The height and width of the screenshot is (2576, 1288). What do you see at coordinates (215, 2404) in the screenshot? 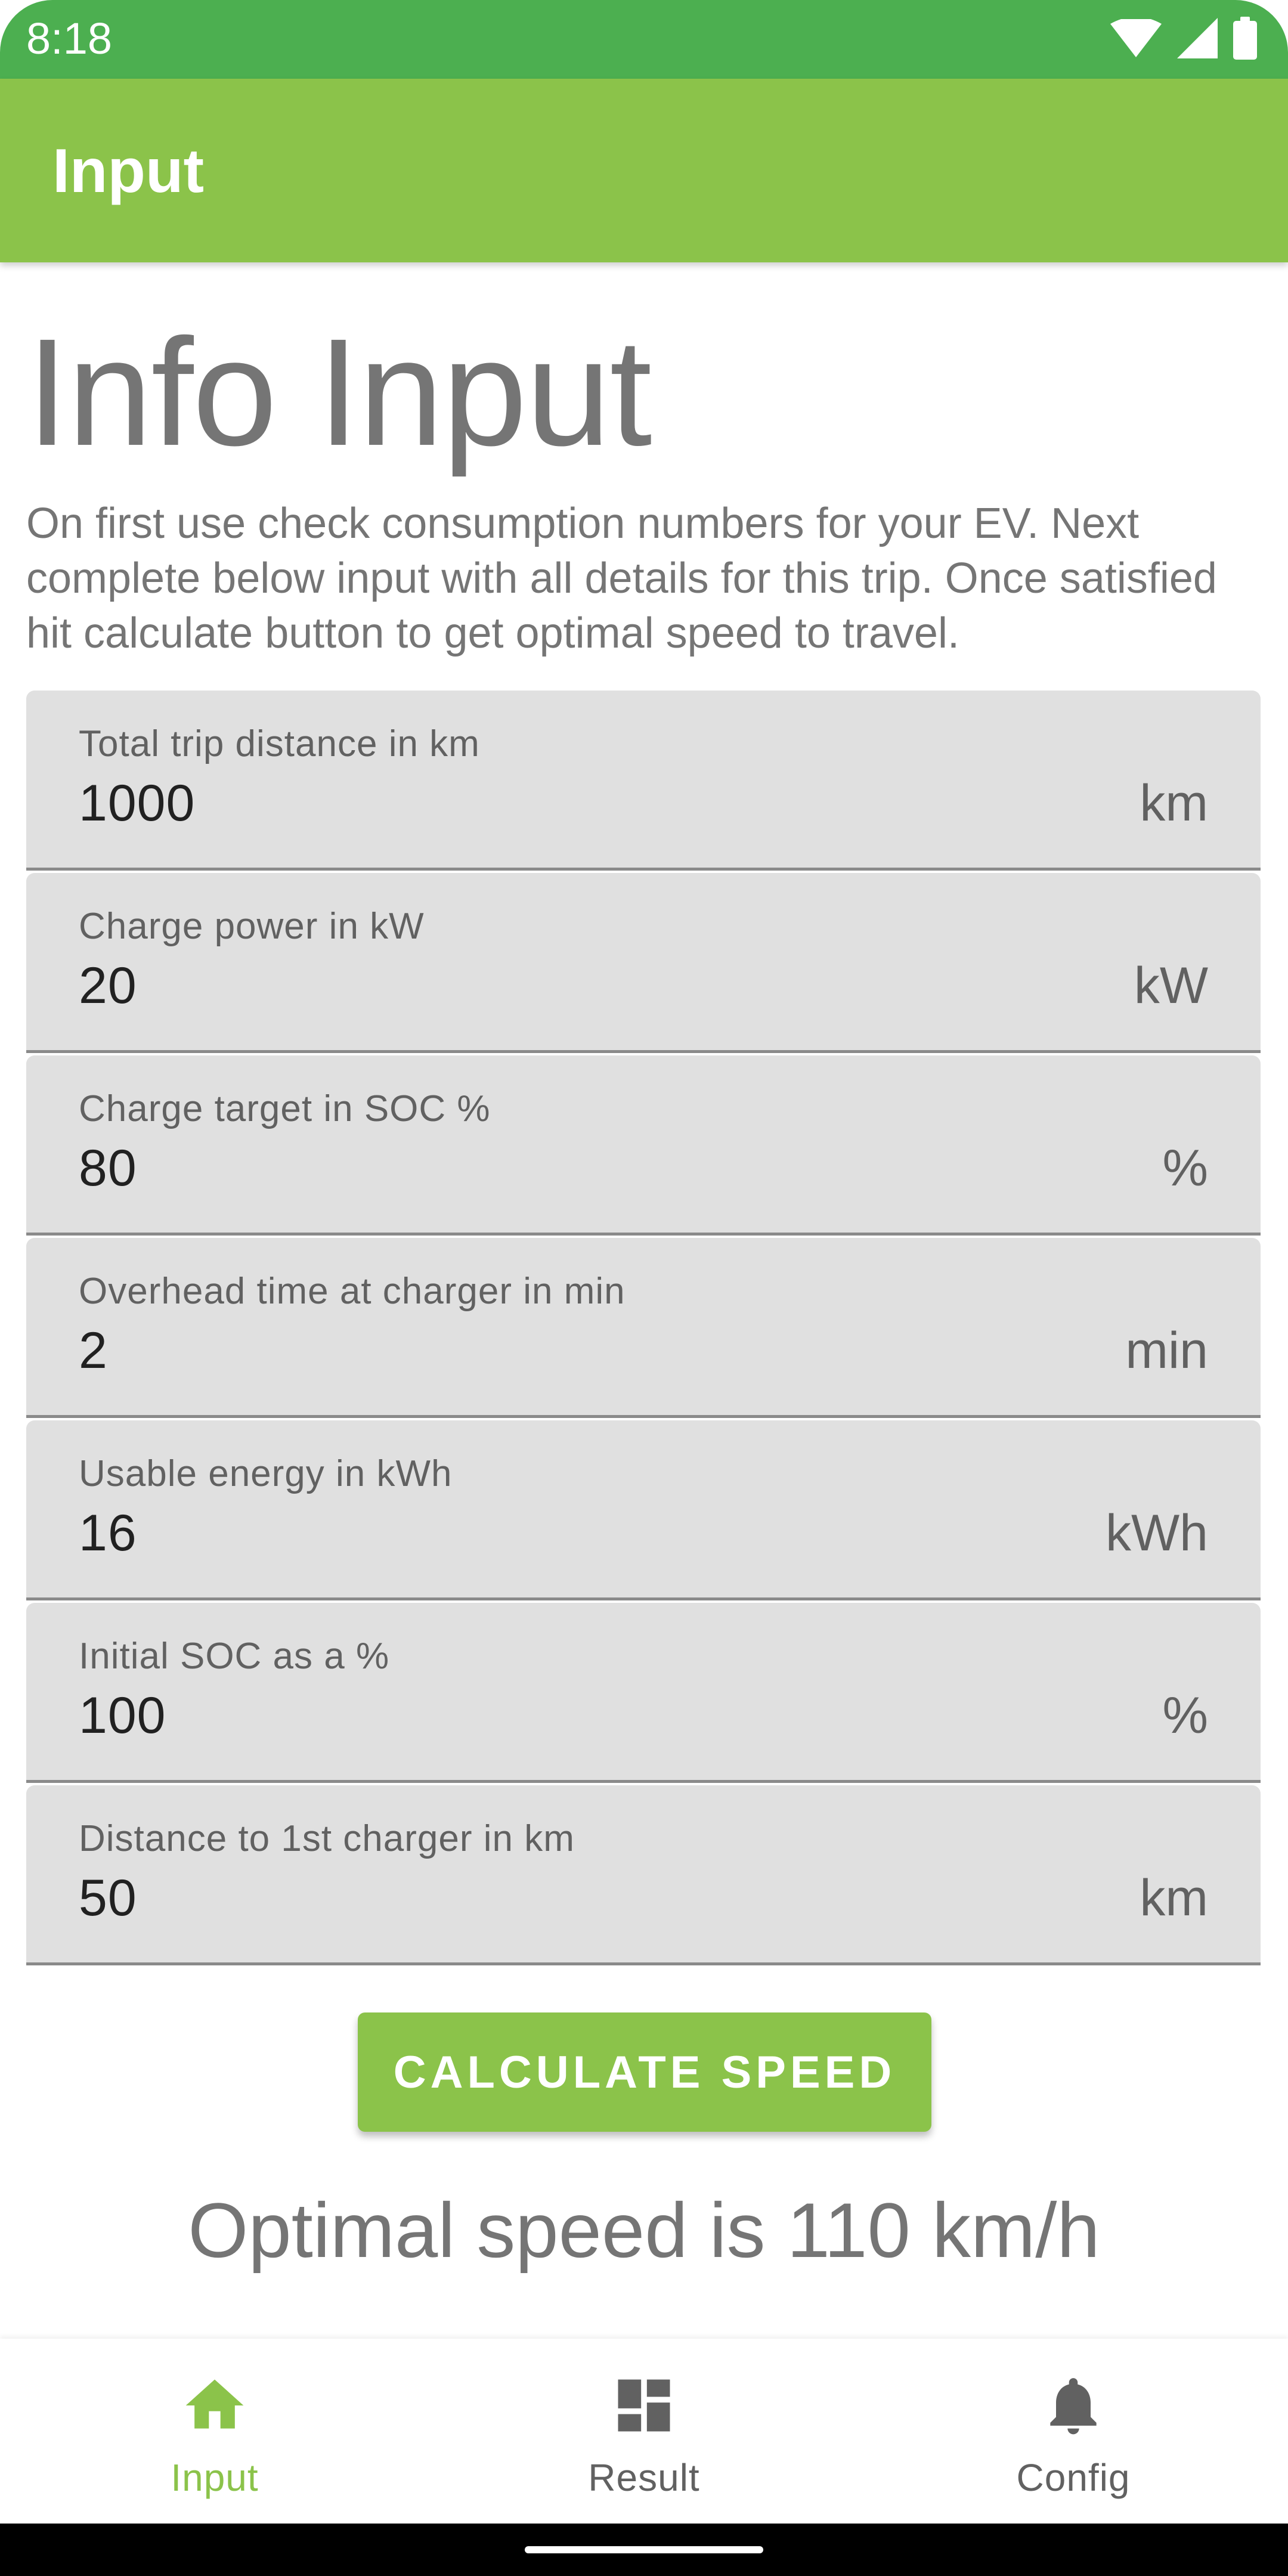
I see `home-icon` at bounding box center [215, 2404].